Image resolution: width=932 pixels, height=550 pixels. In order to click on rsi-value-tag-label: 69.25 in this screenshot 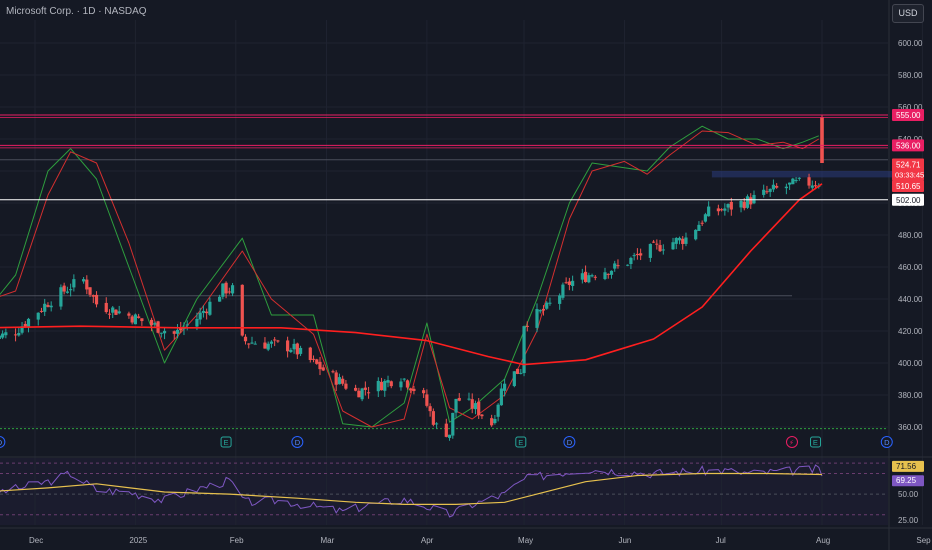, I will do `click(906, 480)`.